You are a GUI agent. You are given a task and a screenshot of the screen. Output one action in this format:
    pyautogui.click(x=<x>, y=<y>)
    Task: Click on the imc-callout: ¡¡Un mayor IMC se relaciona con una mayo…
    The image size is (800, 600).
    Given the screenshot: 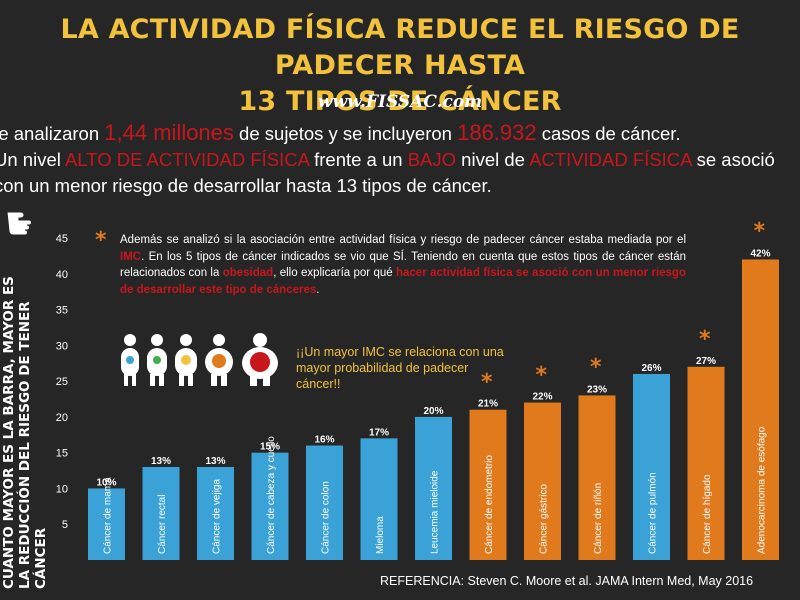 What is the action you would take?
    pyautogui.click(x=400, y=368)
    